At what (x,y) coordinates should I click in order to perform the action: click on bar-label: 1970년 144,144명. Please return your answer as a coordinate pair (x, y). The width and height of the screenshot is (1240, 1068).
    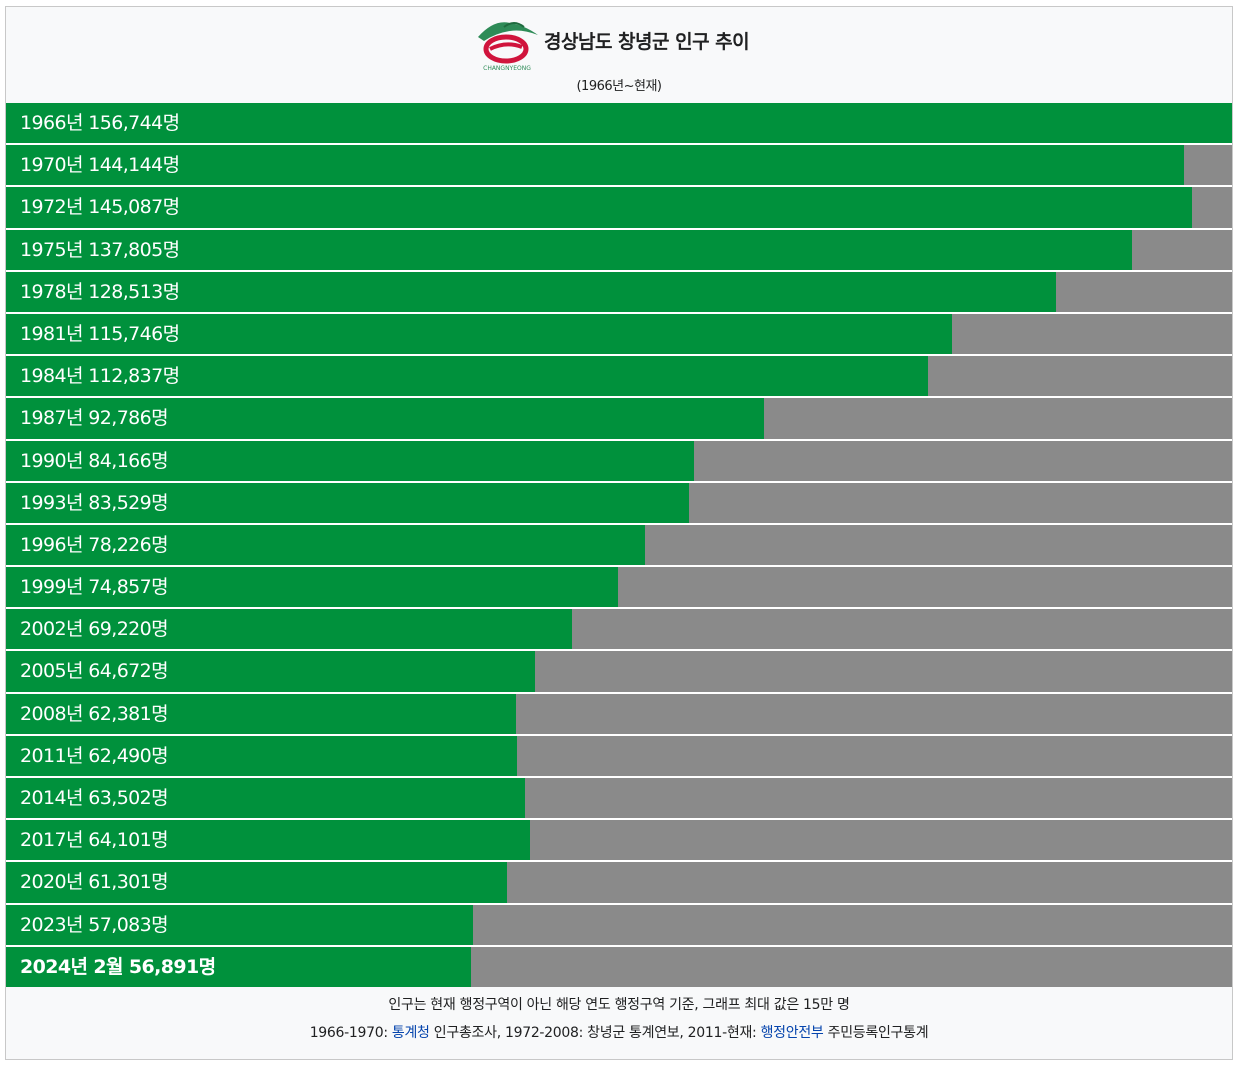
    Looking at the image, I should click on (100, 165).